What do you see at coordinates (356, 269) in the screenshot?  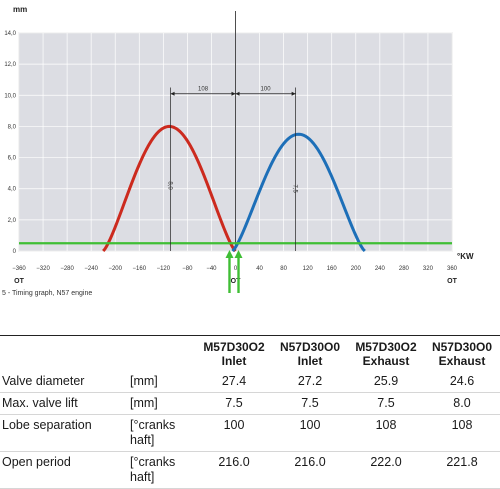 I see `x-tick-label: 200` at bounding box center [356, 269].